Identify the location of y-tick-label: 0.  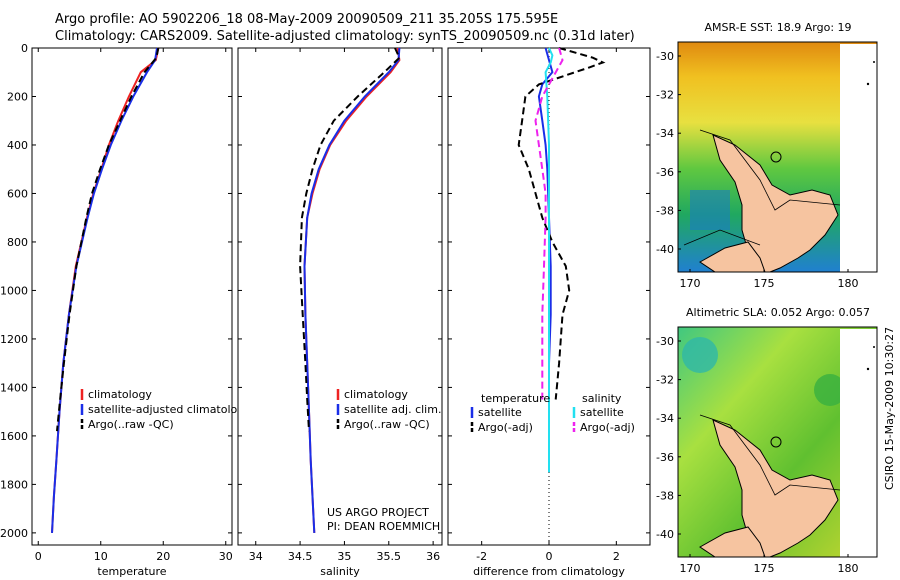
(24, 48).